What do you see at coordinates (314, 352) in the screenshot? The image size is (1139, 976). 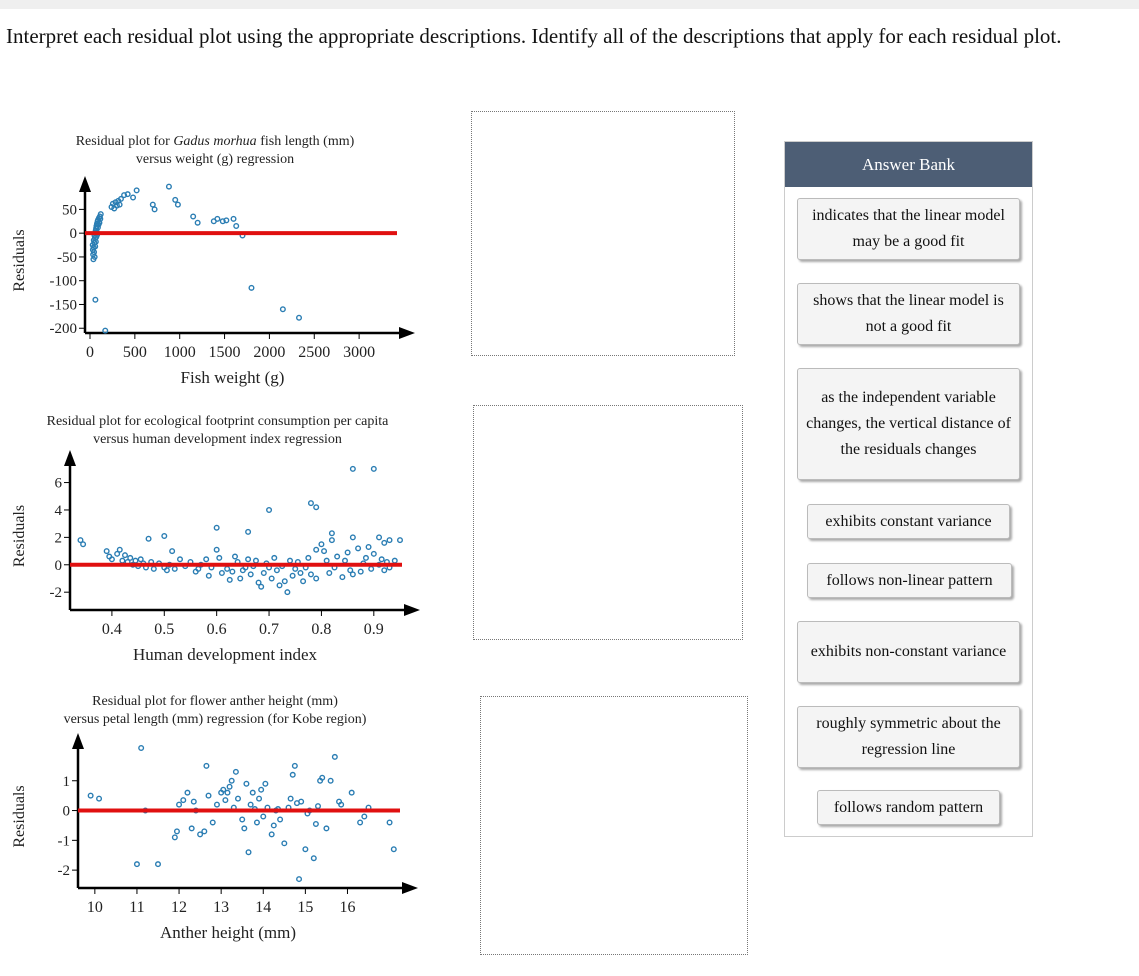 I see `x-tick-label: 2500` at bounding box center [314, 352].